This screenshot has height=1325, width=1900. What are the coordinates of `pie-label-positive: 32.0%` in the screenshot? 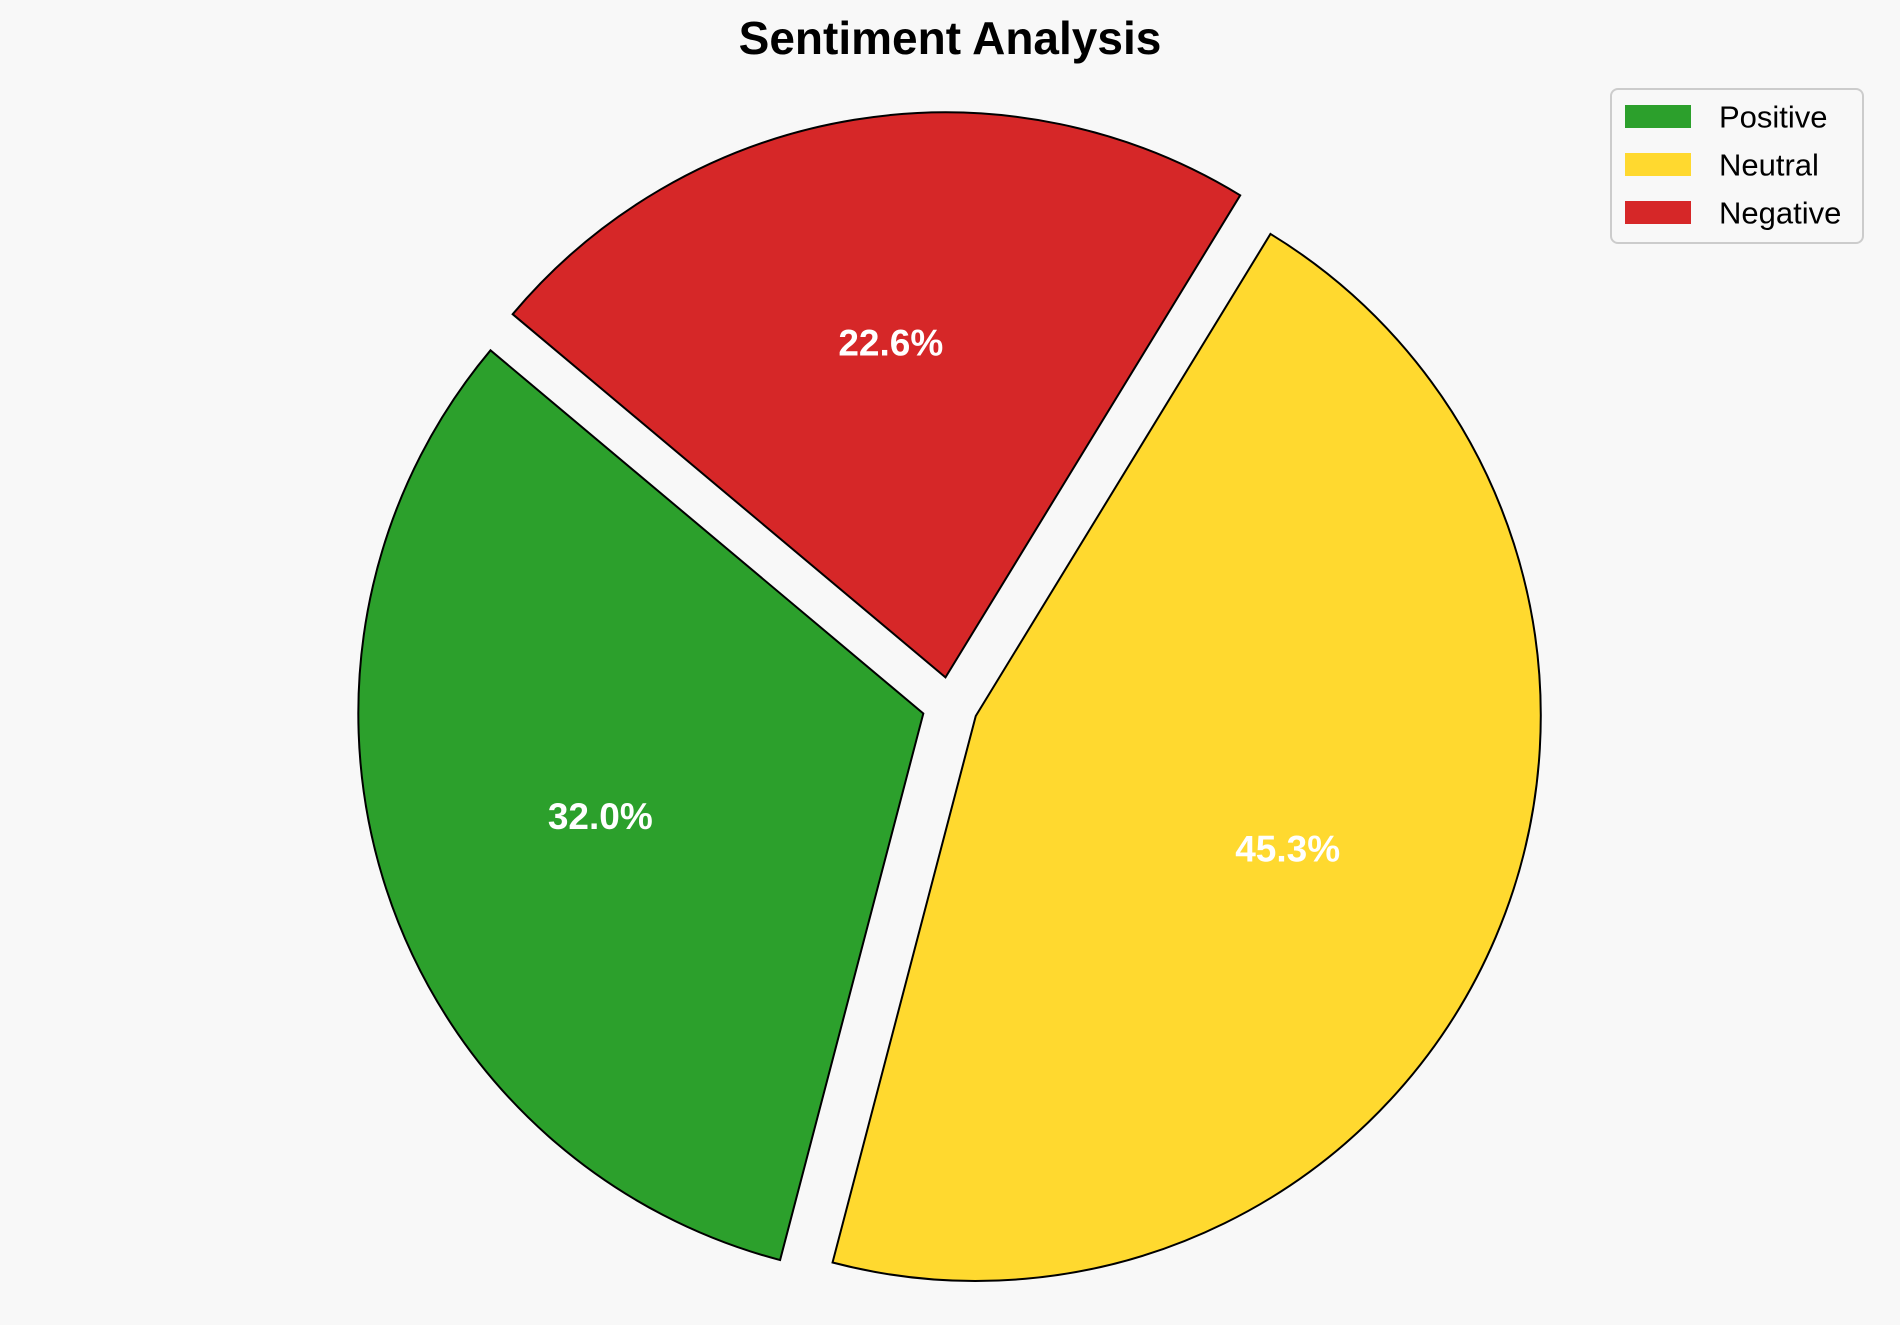 It's located at (600, 816).